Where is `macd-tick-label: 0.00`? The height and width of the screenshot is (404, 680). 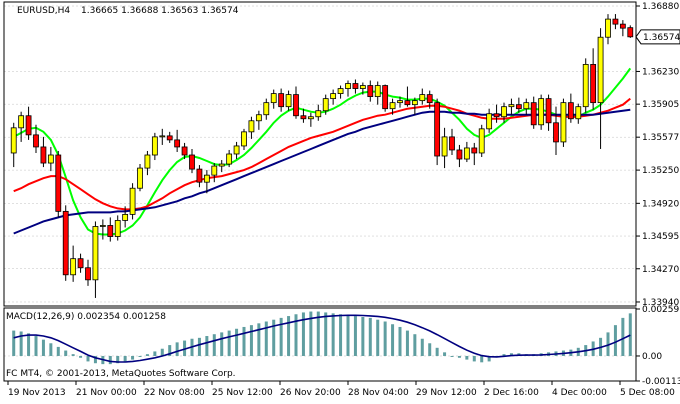 macd-tick-label: 0.00 is located at coordinates (652, 357).